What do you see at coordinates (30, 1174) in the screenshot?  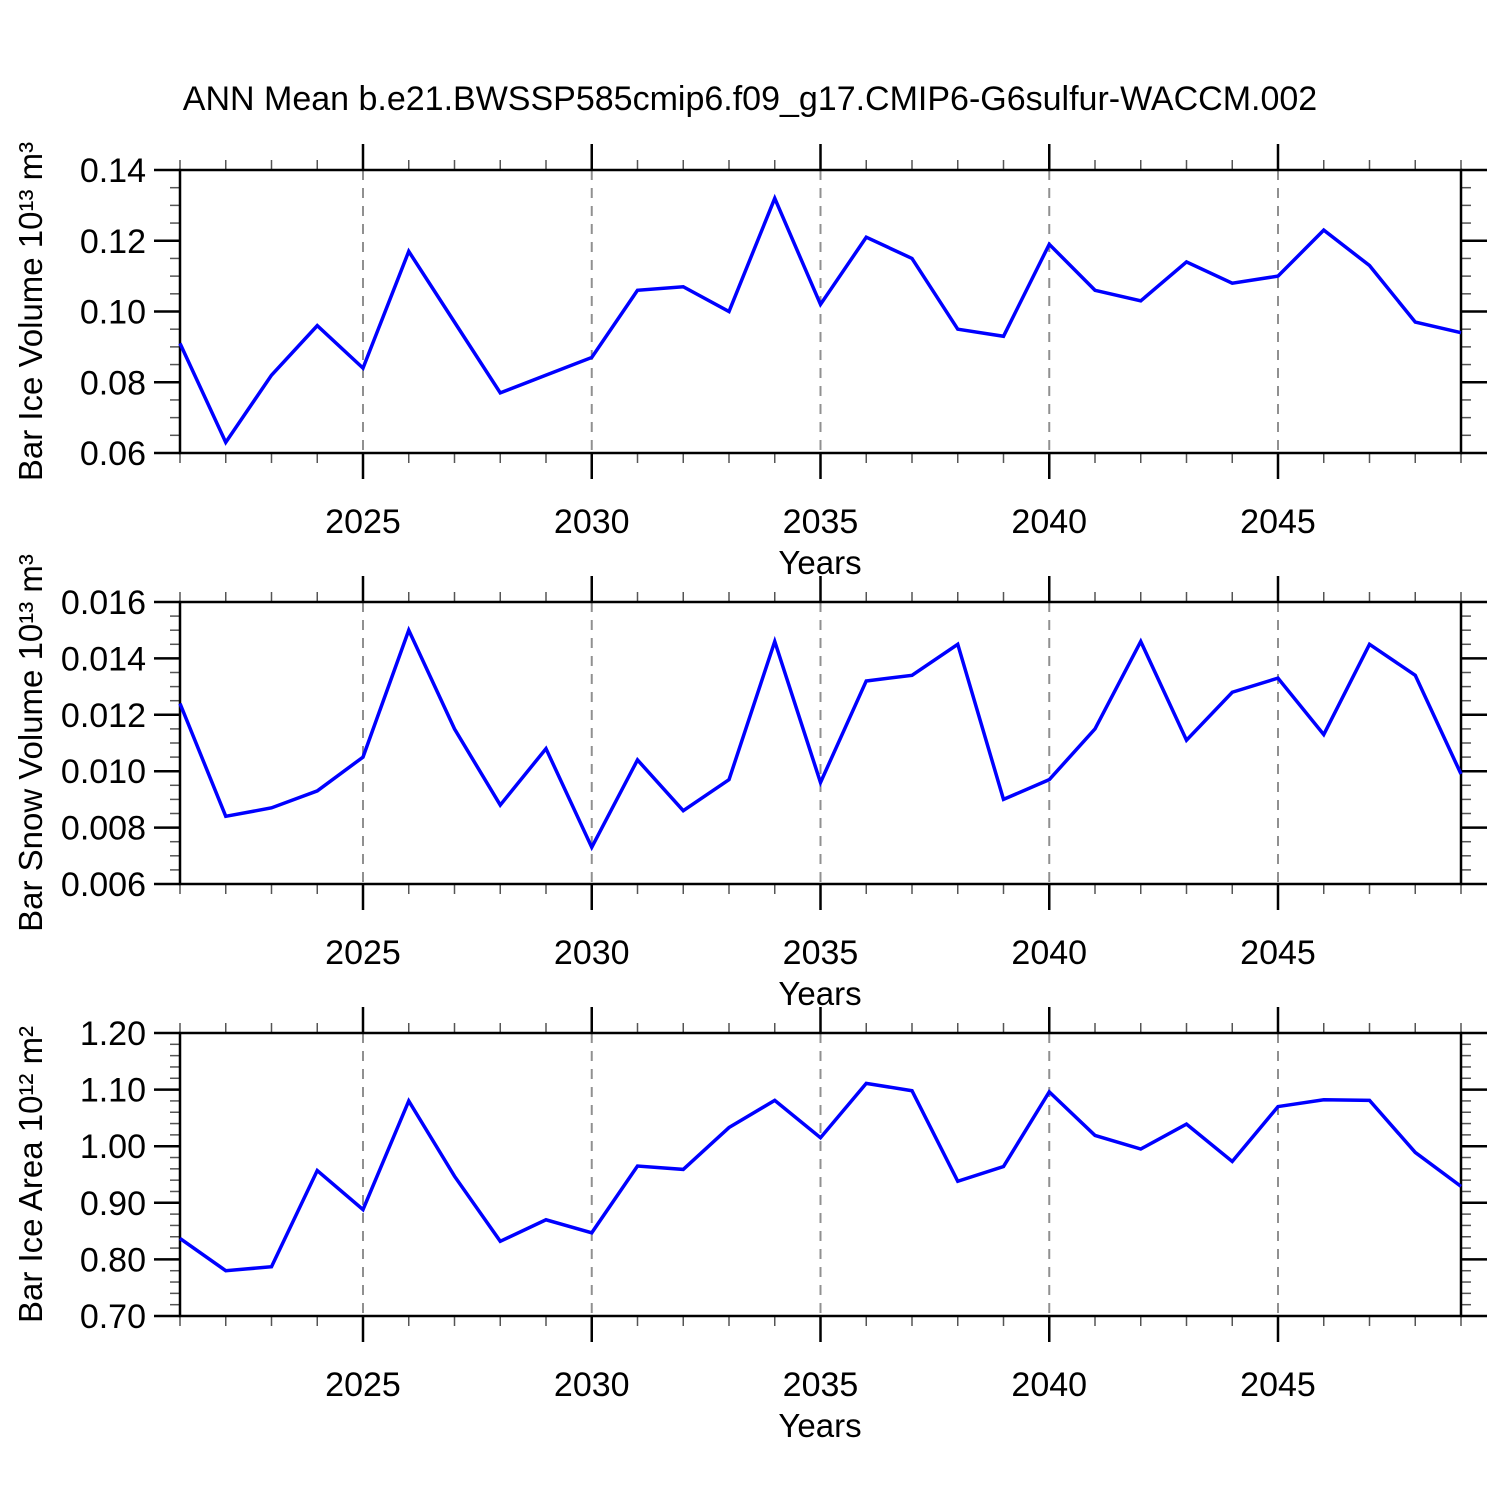 I see `panel3-y-axis-title: Bar Ice Area 10¹² m²` at bounding box center [30, 1174].